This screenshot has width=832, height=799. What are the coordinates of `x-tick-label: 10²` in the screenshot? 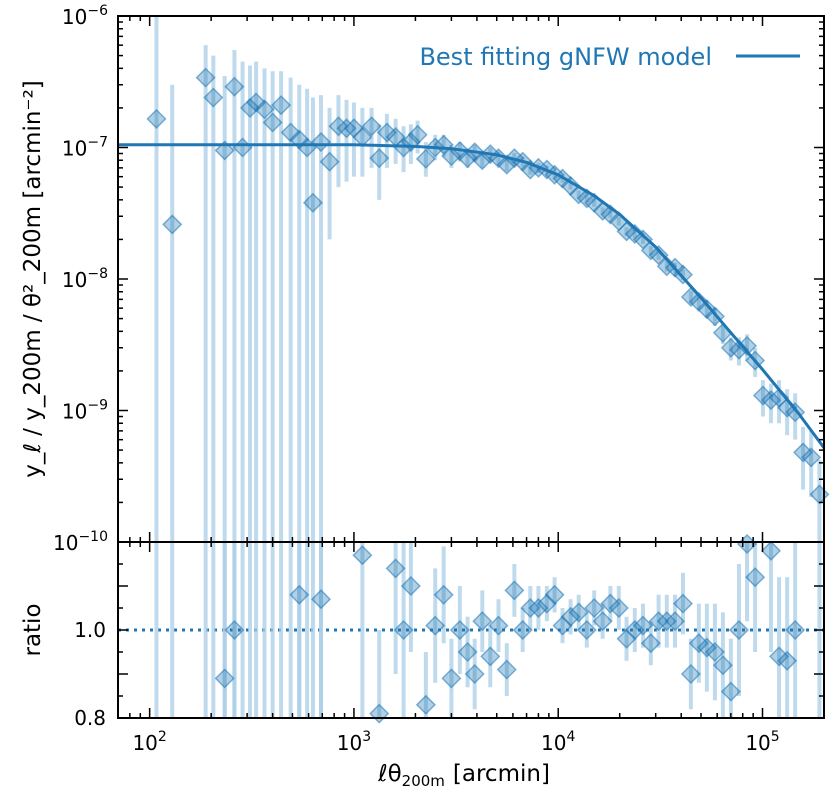 It's located at (149, 742).